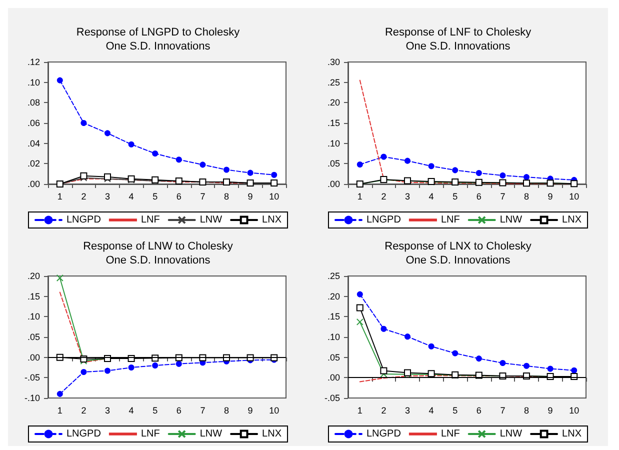 The height and width of the screenshot is (450, 619). Describe the element at coordinates (33, 163) in the screenshot. I see `y-tick-label: .02` at that location.